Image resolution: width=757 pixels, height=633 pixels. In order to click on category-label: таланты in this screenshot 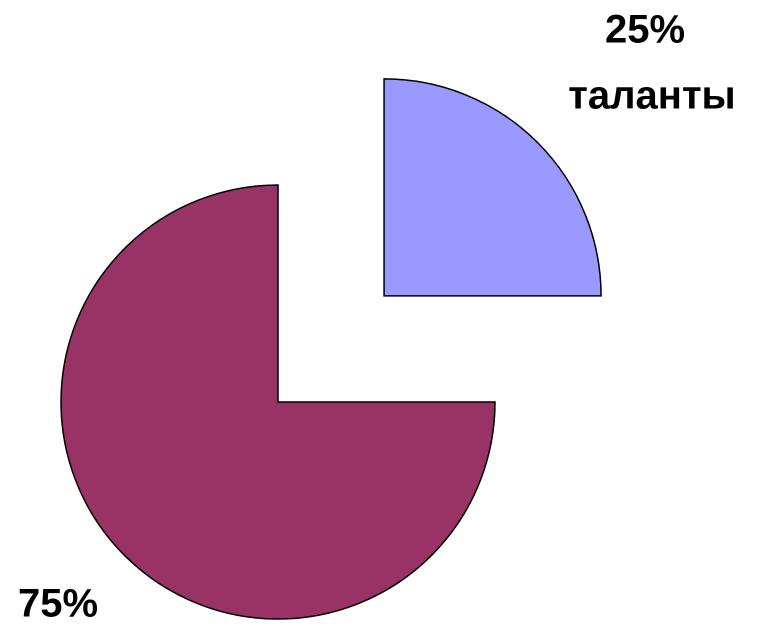, I will do `click(651, 96)`.